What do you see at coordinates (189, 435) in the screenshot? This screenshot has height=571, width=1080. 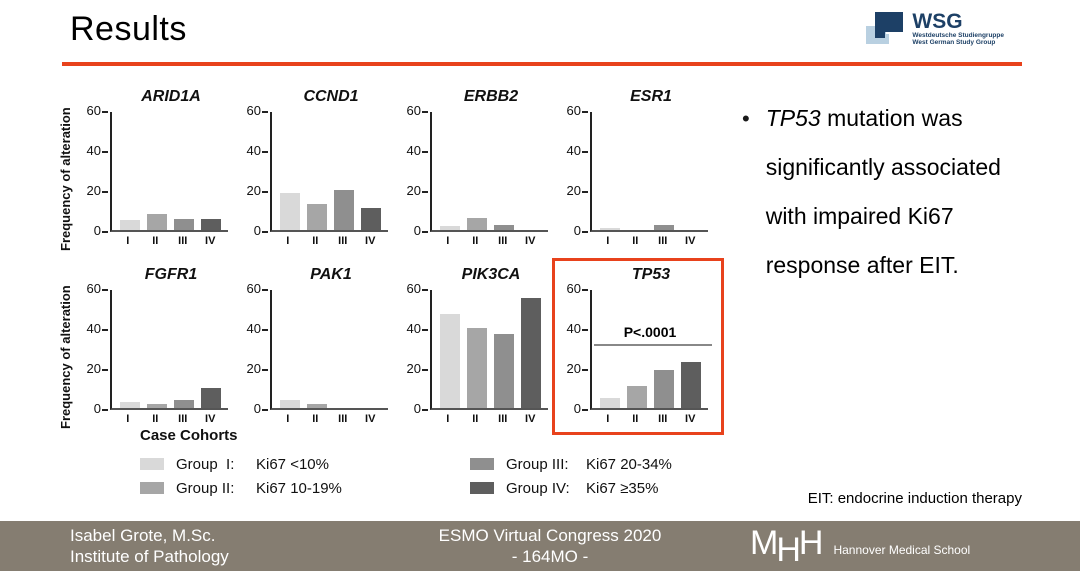 I see `legend-heading: Case Cohorts` at bounding box center [189, 435].